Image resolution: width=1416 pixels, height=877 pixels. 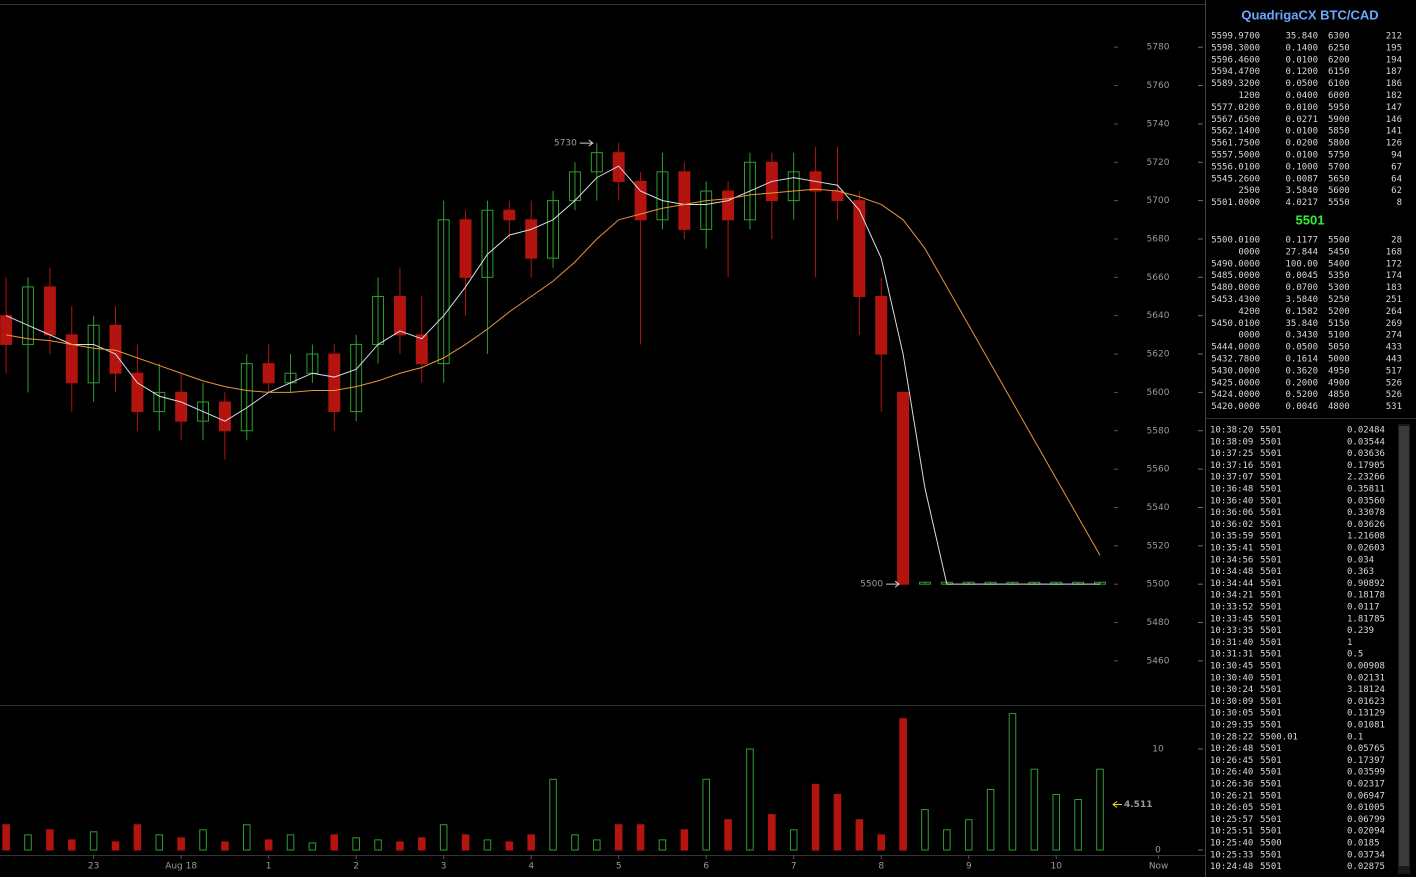 What do you see at coordinates (1231, 584) in the screenshot?
I see `trade-time: 10:34:44` at bounding box center [1231, 584].